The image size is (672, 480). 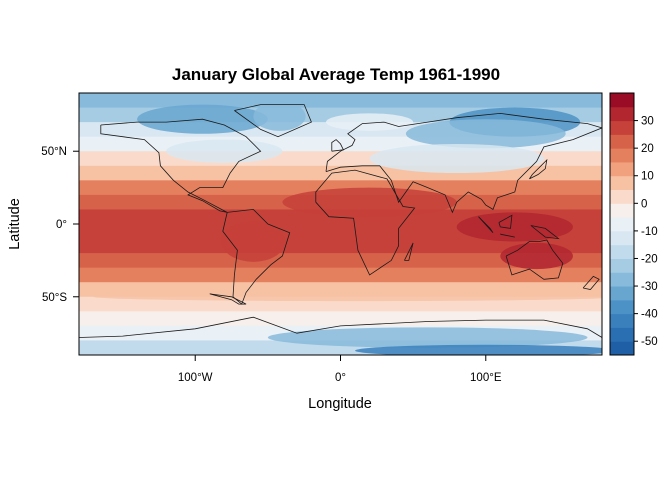 What do you see at coordinates (15, 224) in the screenshot?
I see `y-axis-title: Latitude` at bounding box center [15, 224].